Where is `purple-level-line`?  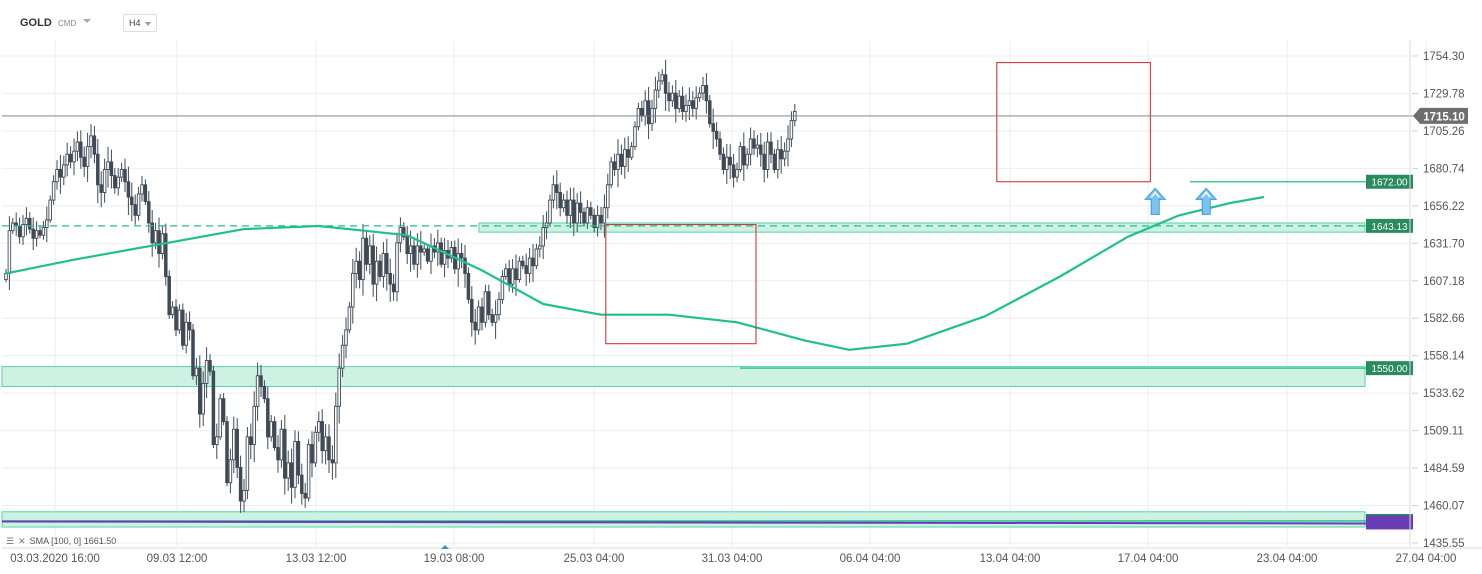
purple-level-line is located at coordinates (684, 522).